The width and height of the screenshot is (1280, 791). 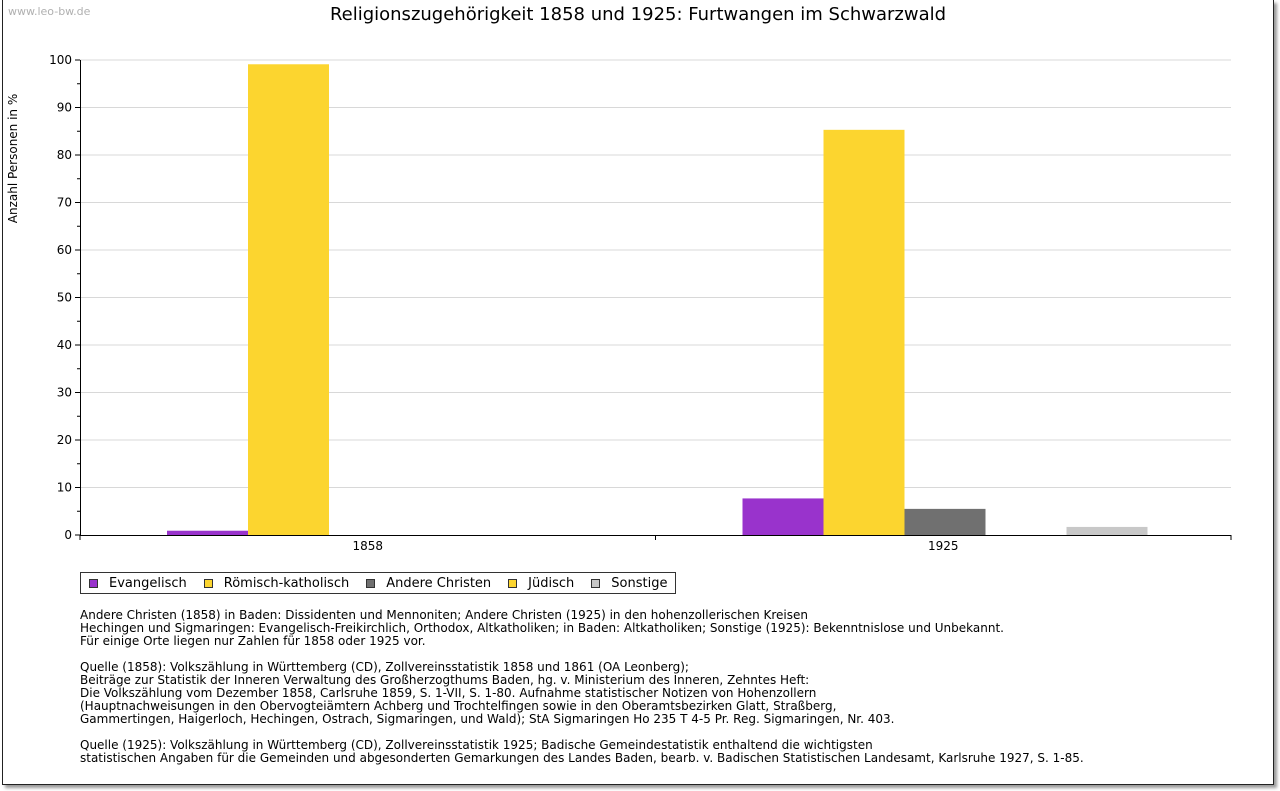 What do you see at coordinates (64, 298) in the screenshot?
I see `y-tick-label: 50` at bounding box center [64, 298].